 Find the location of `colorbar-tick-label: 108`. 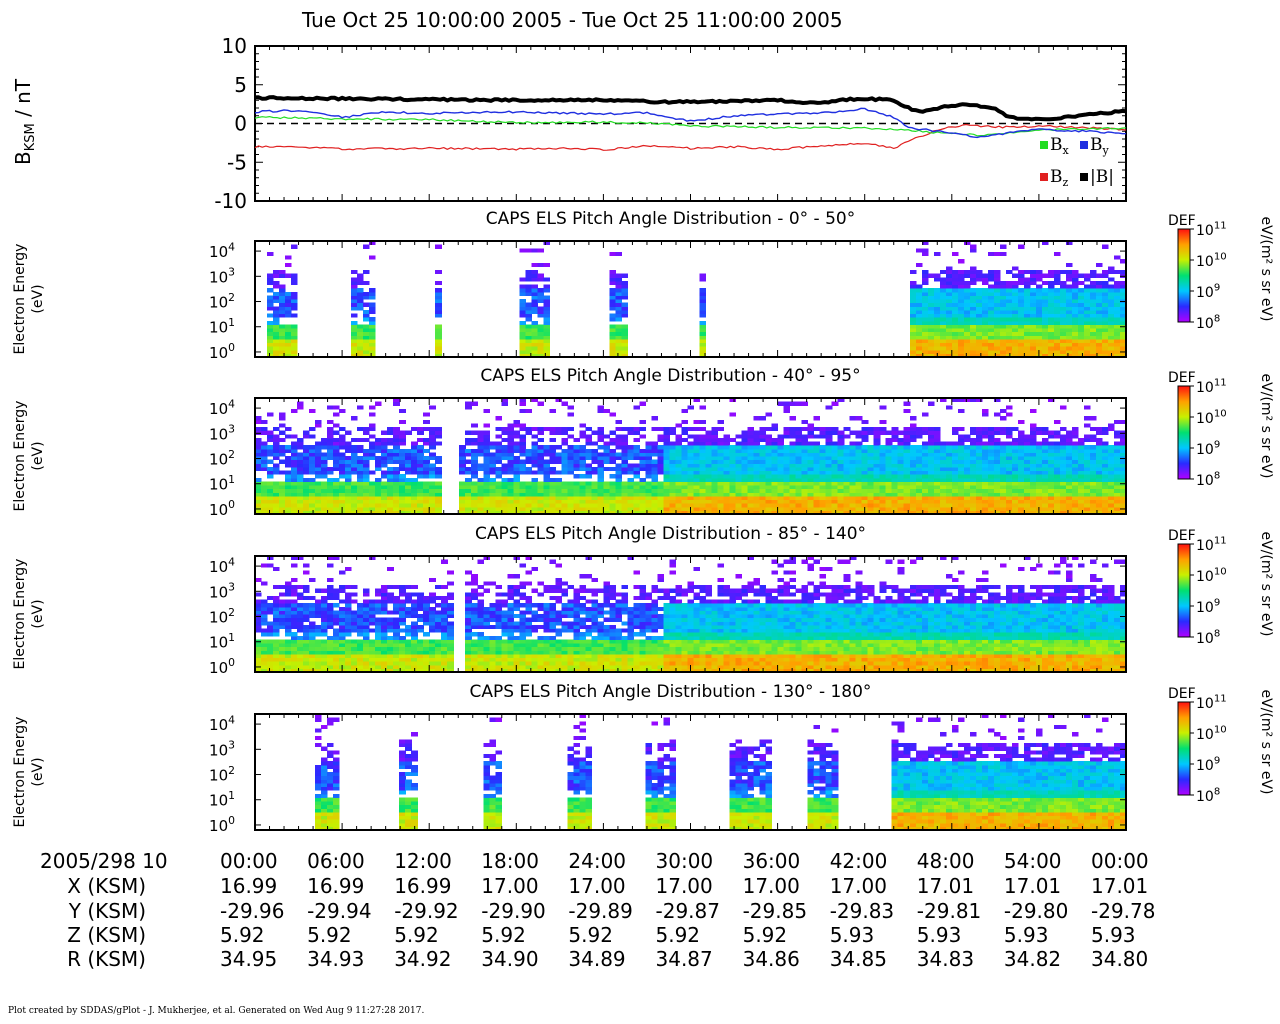

colorbar-tick-label: 108 is located at coordinates (1208, 480).